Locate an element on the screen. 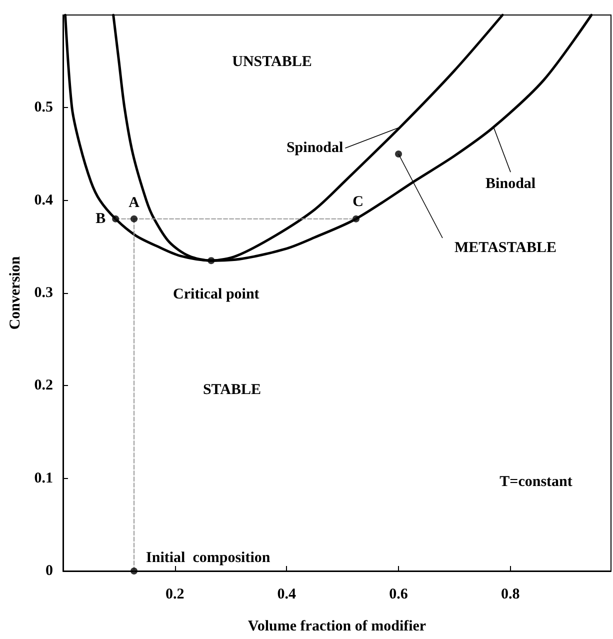  annotation: UNSTABLE is located at coordinates (272, 62).